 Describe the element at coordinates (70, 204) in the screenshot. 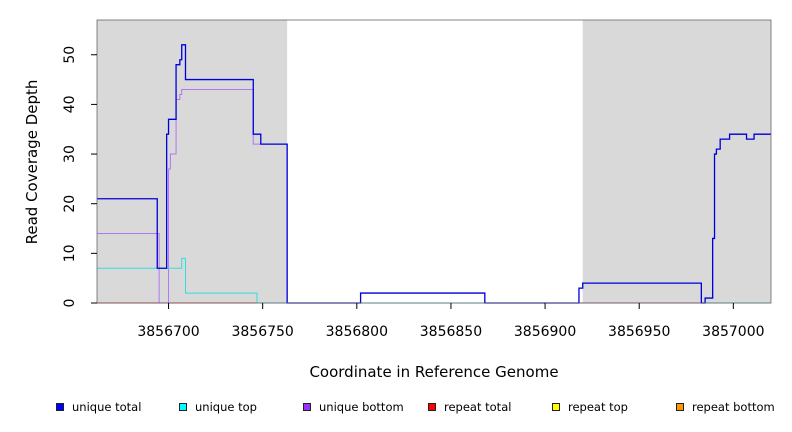

I see `y-tick-label: 20` at that location.